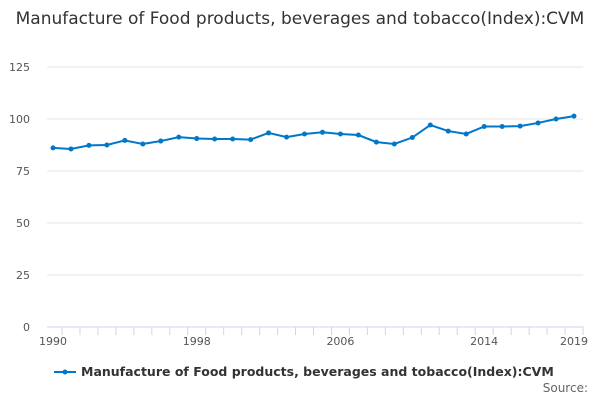  What do you see at coordinates (565, 388) in the screenshot?
I see `source-credit: Source:` at bounding box center [565, 388].